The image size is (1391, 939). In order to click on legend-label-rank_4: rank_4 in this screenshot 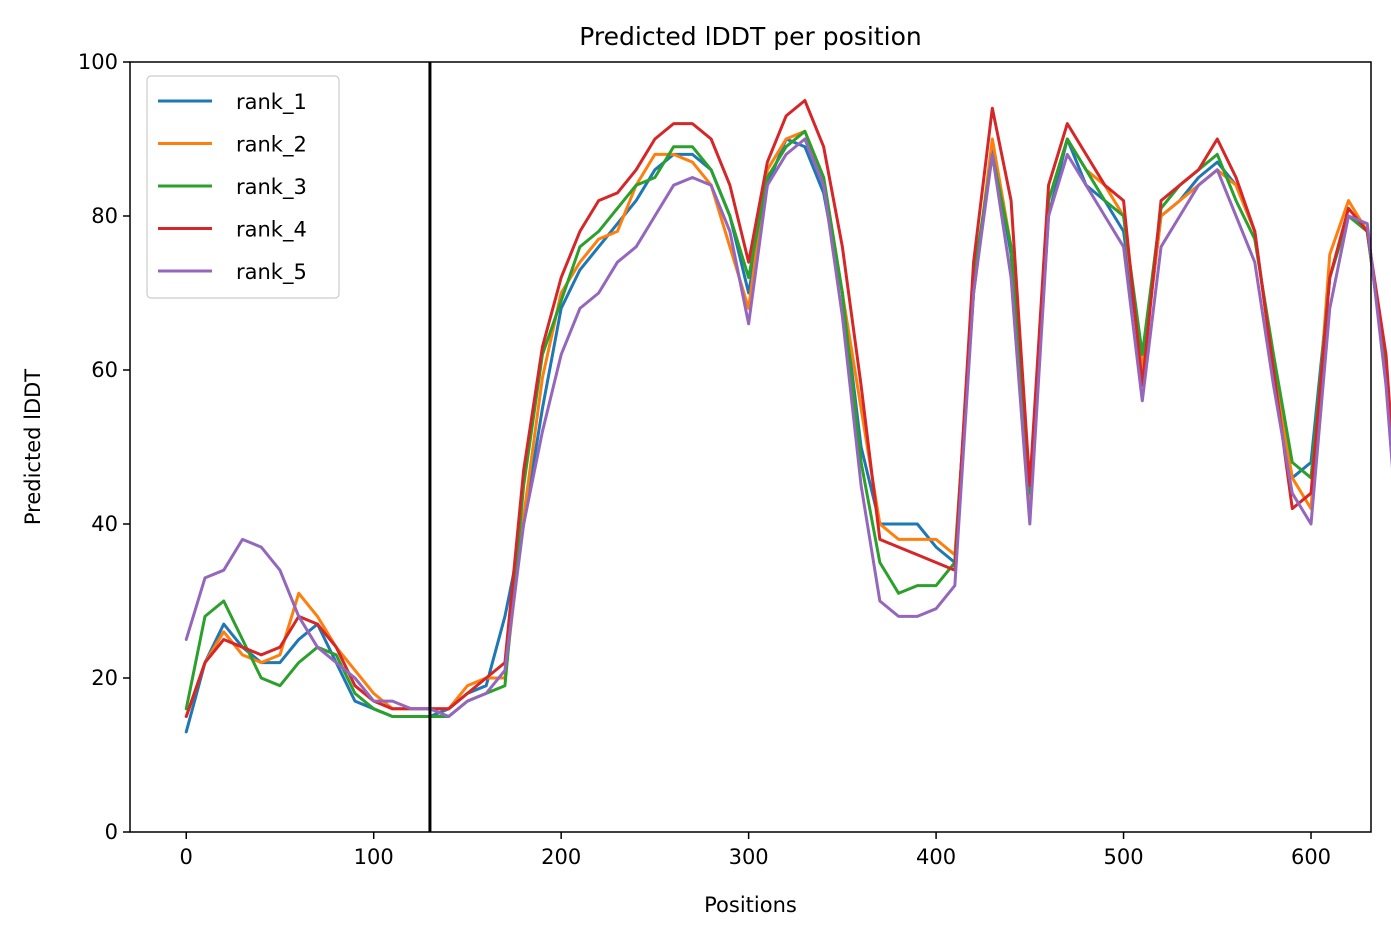, I will do `click(271, 230)`.